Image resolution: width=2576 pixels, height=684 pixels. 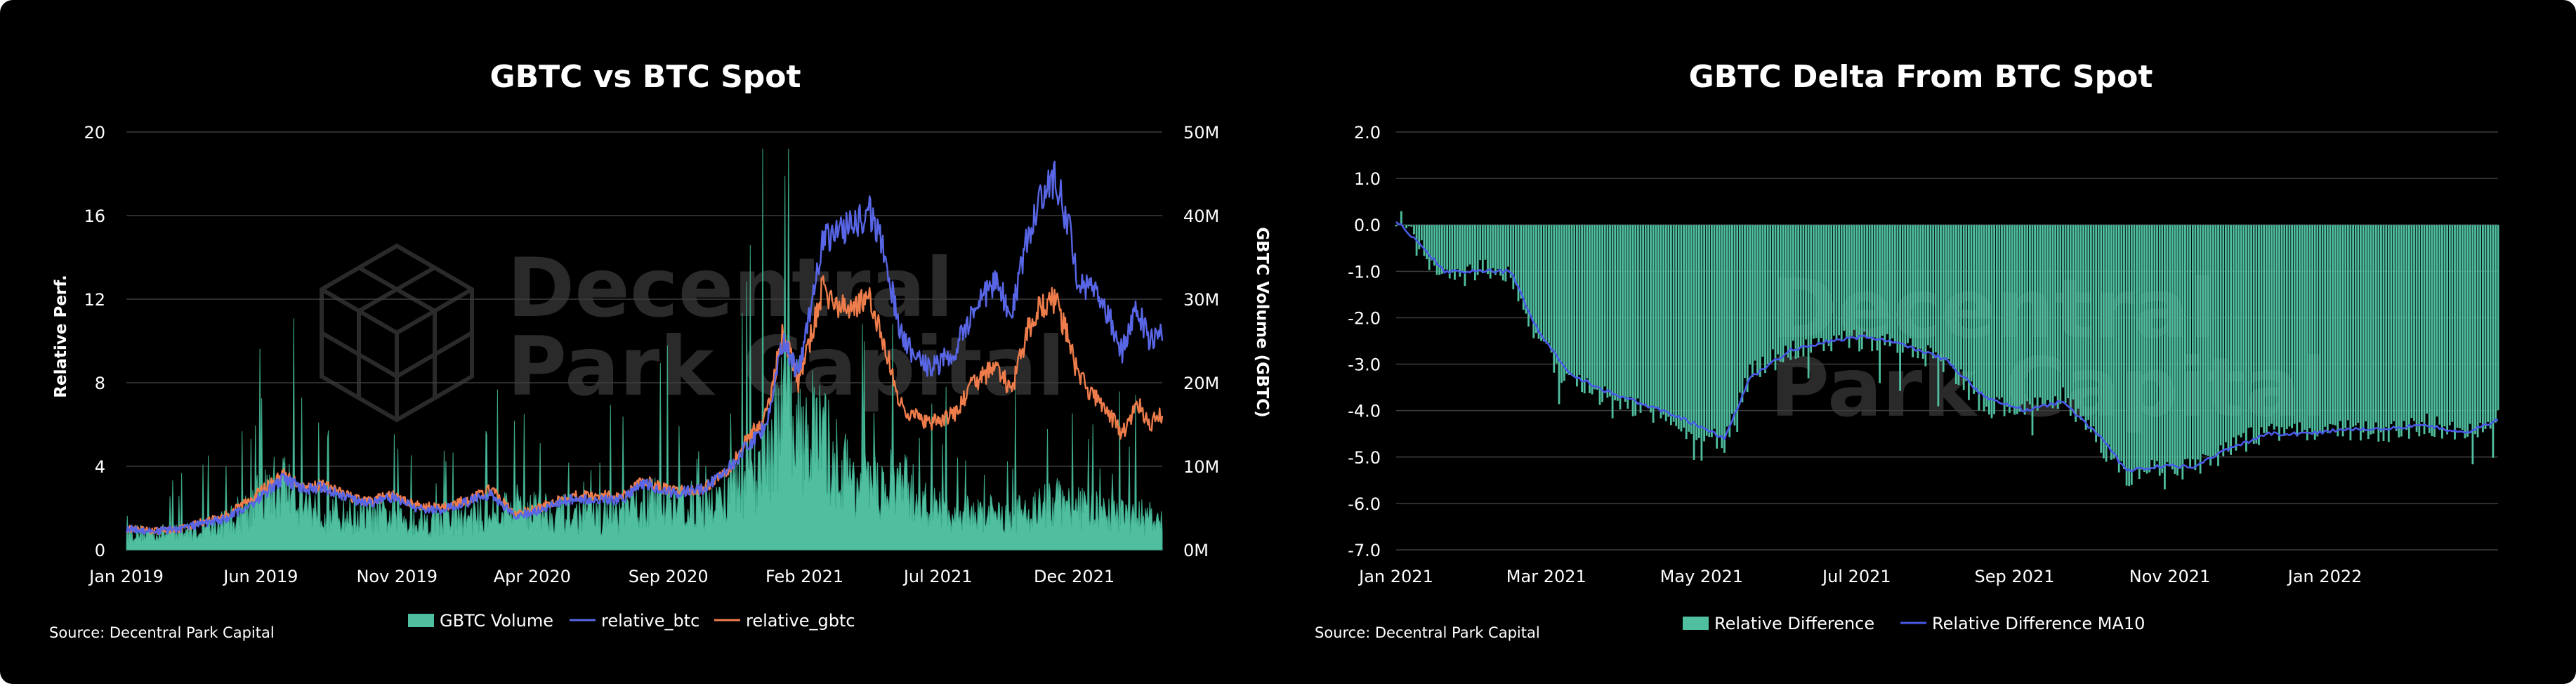 I want to click on legend-label: relative_btc, so click(x=650, y=621).